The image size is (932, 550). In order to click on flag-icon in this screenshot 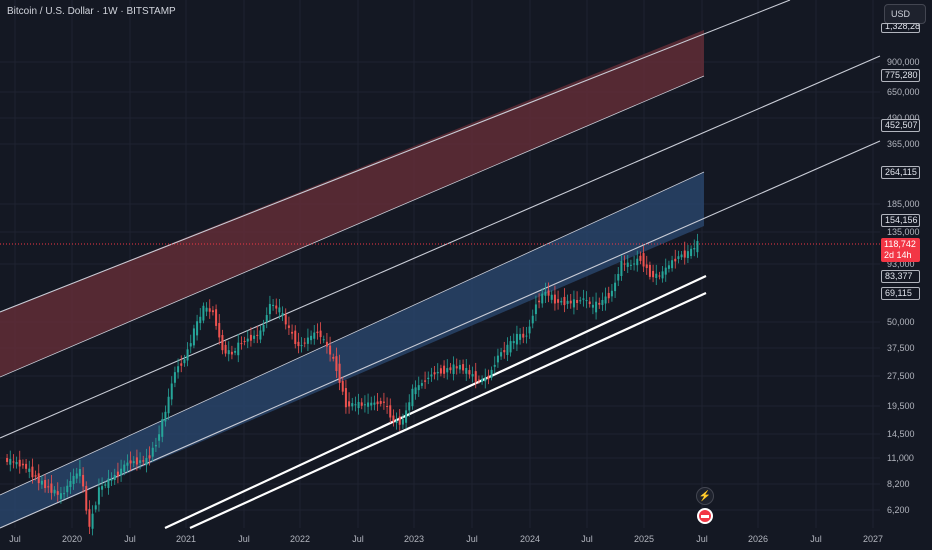, I will do `click(705, 516)`.